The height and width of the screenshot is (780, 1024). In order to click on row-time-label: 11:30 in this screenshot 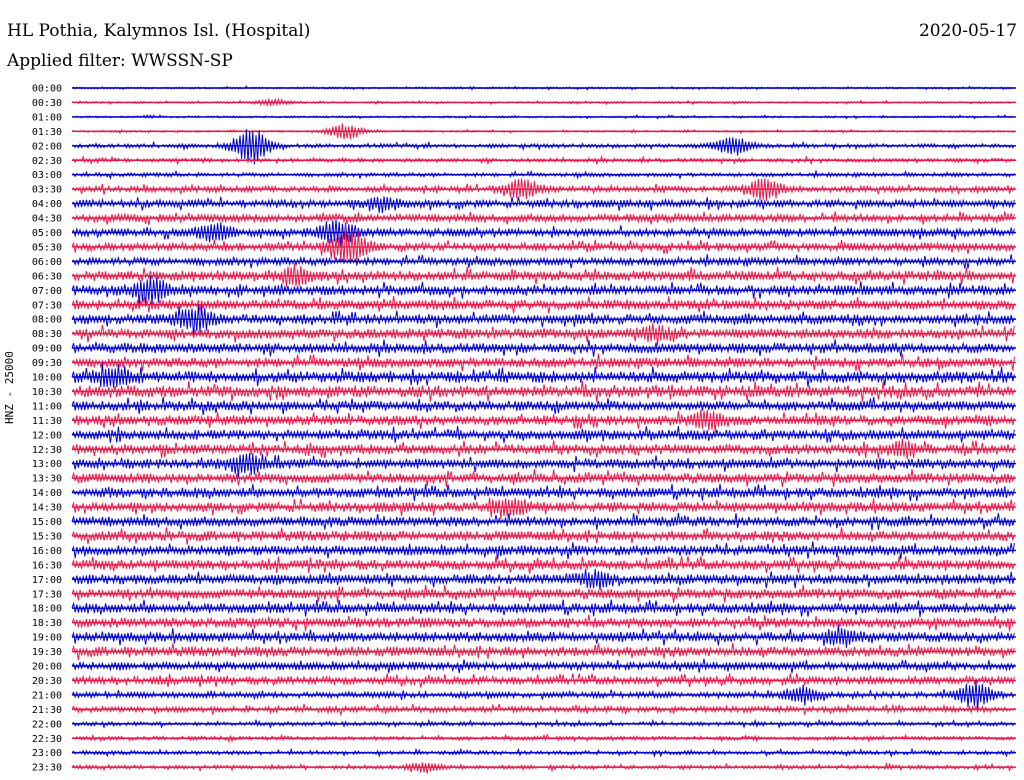, I will do `click(47, 421)`.